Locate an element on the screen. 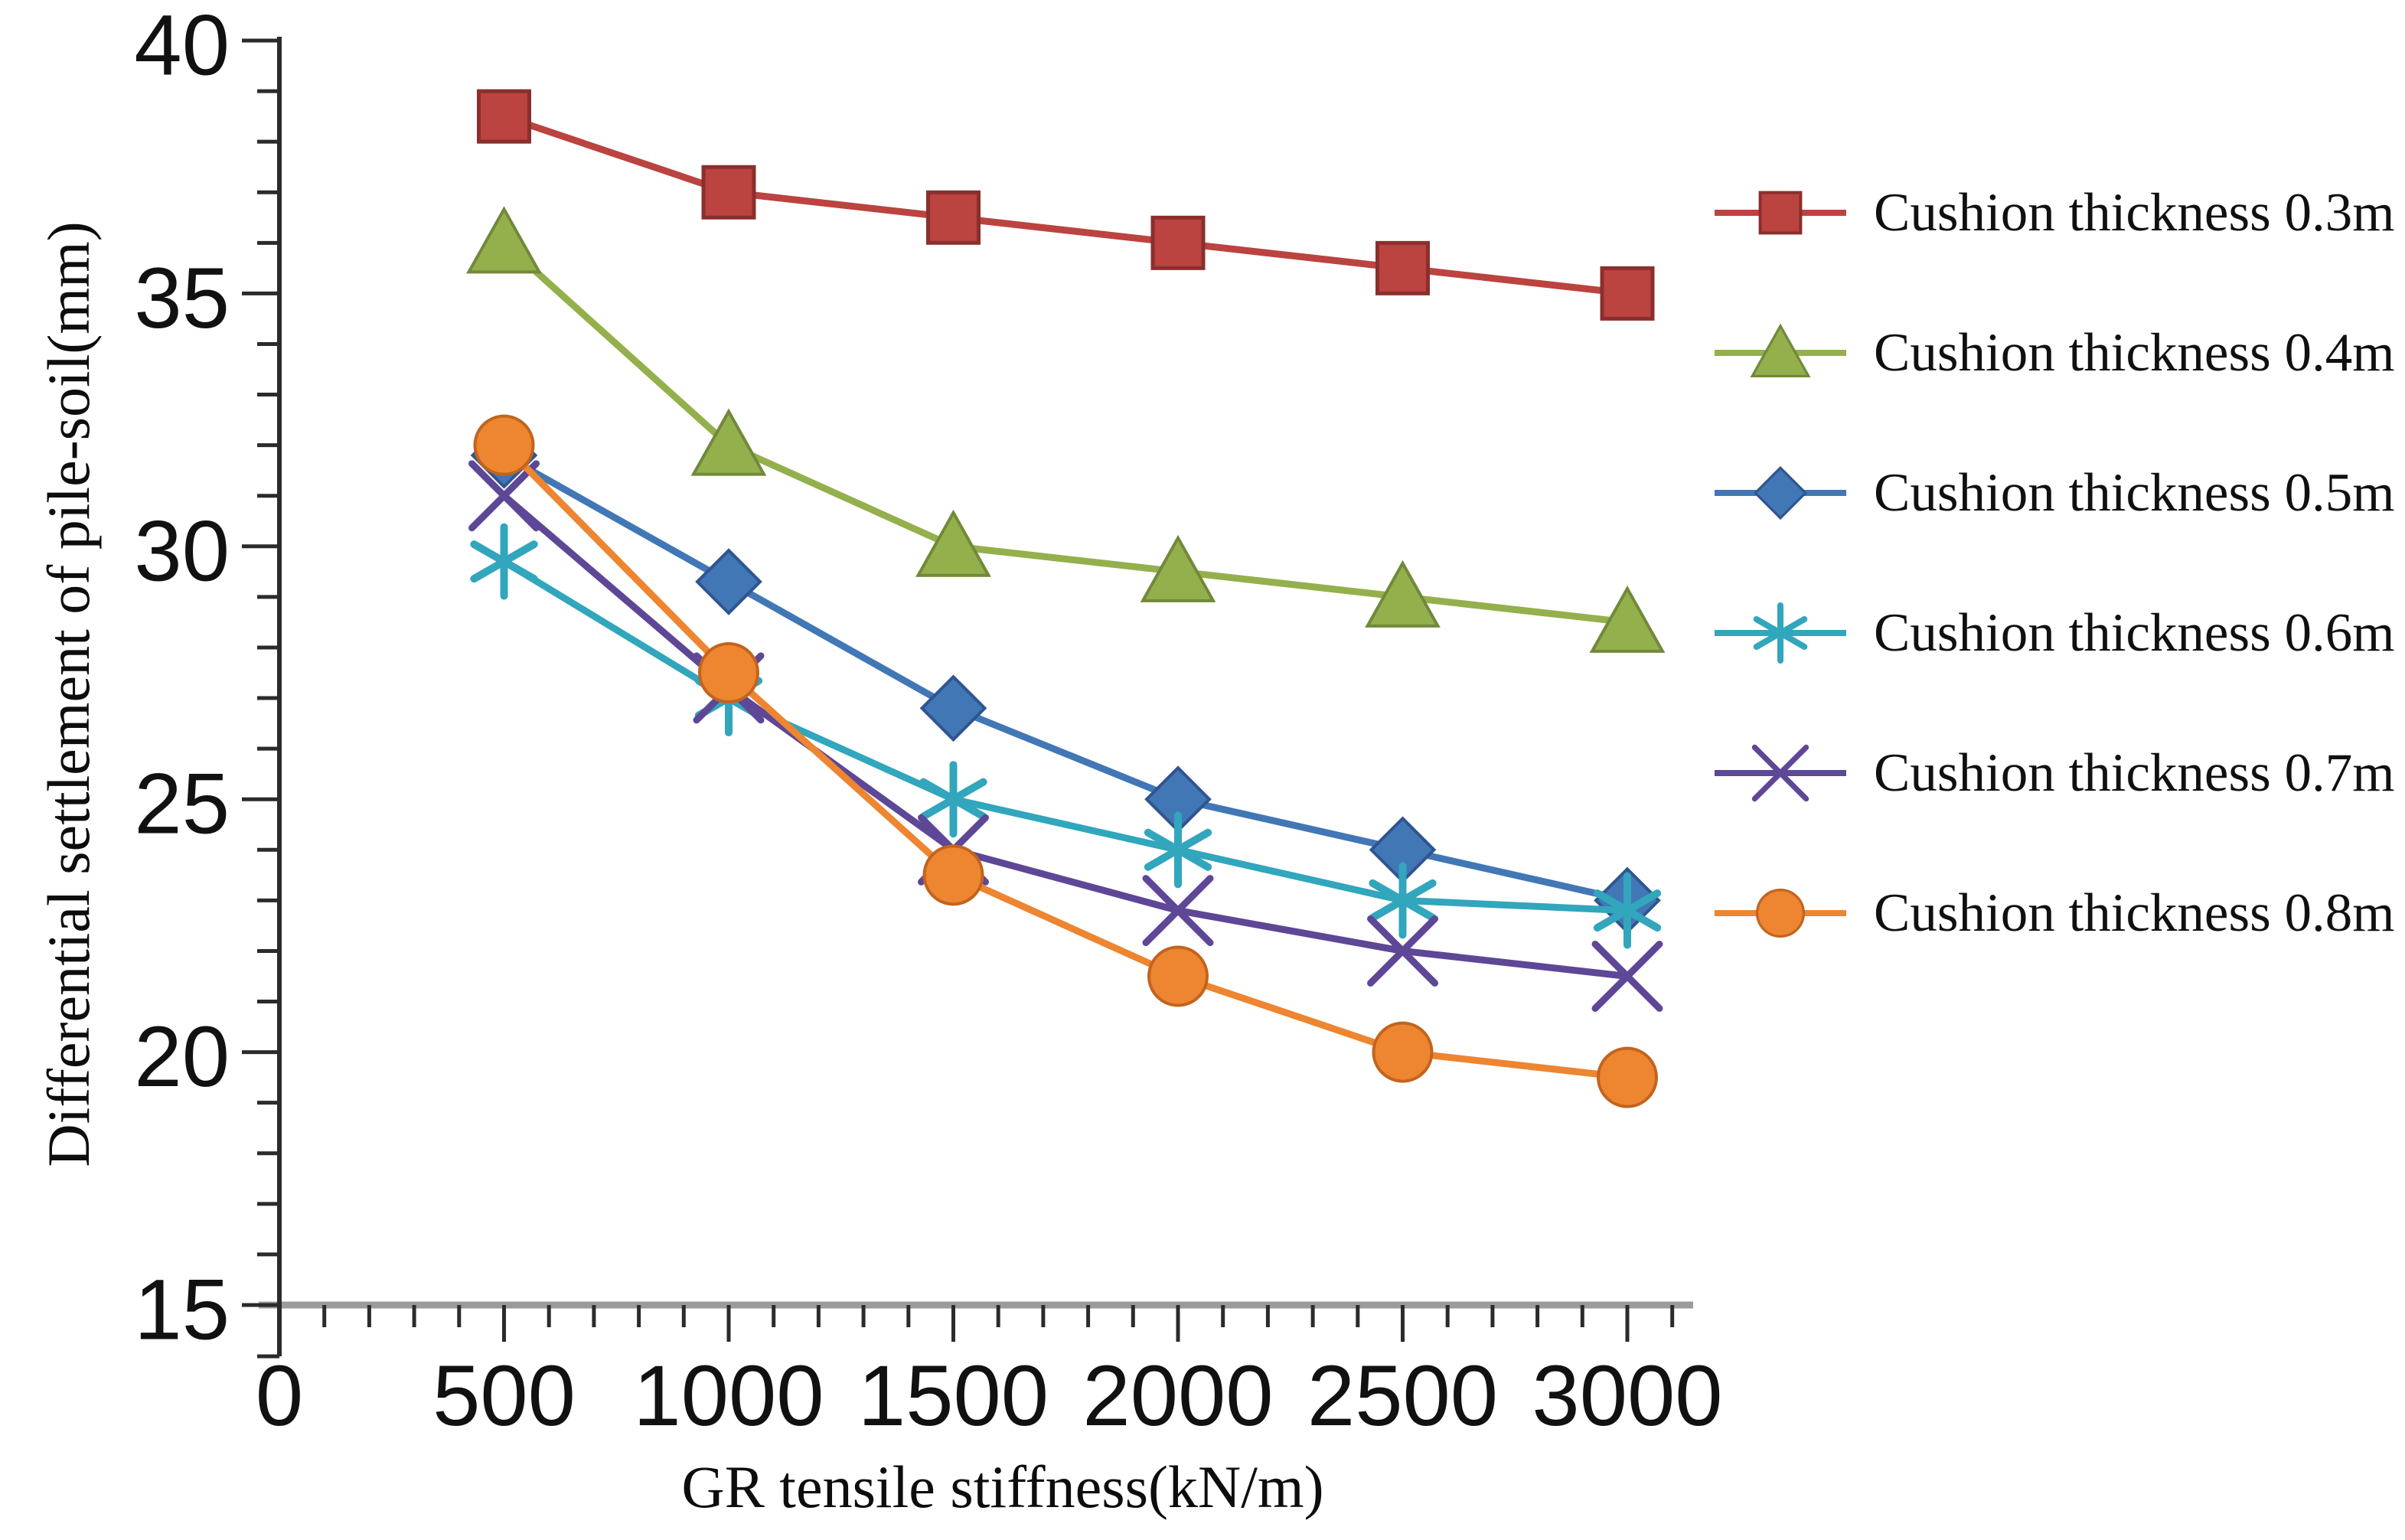  series-cushion-thickness-0.4m is located at coordinates (1066, 429).